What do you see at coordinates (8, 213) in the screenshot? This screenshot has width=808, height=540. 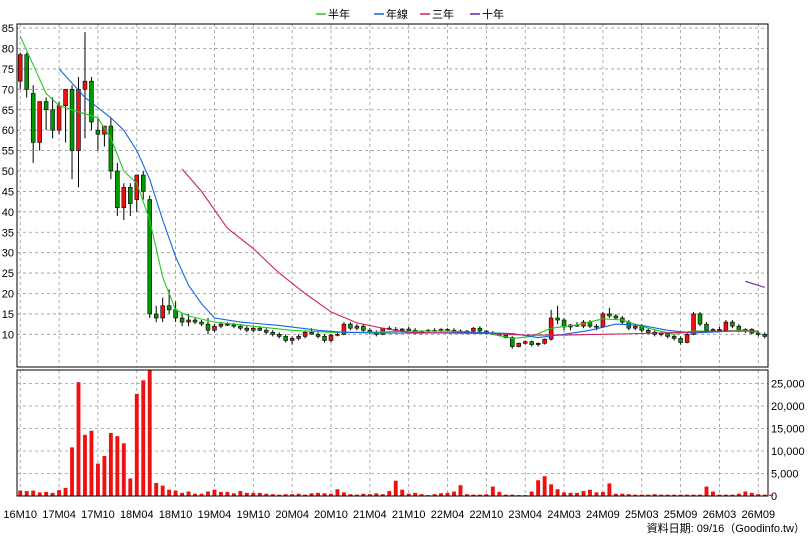 I see `price-tick-label: 40` at bounding box center [8, 213].